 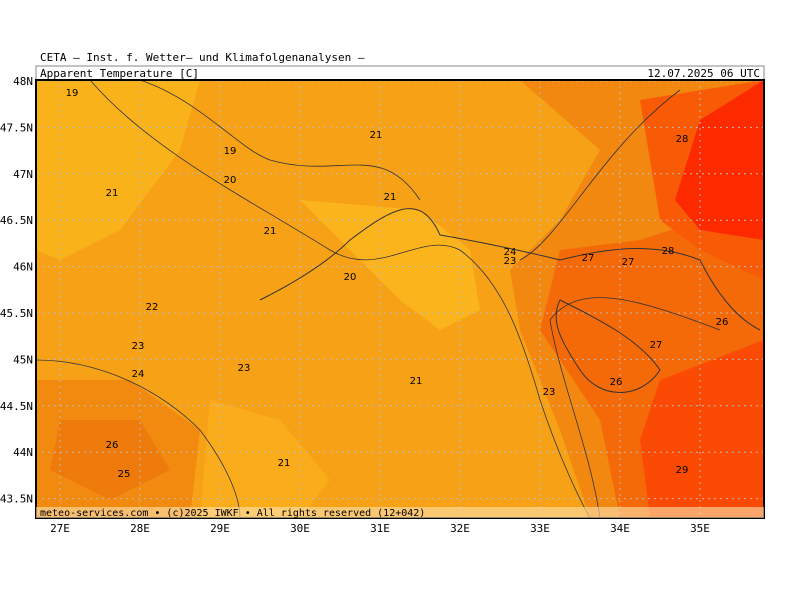 What do you see at coordinates (23, 174) in the screenshot?
I see `lat-label: 47N` at bounding box center [23, 174].